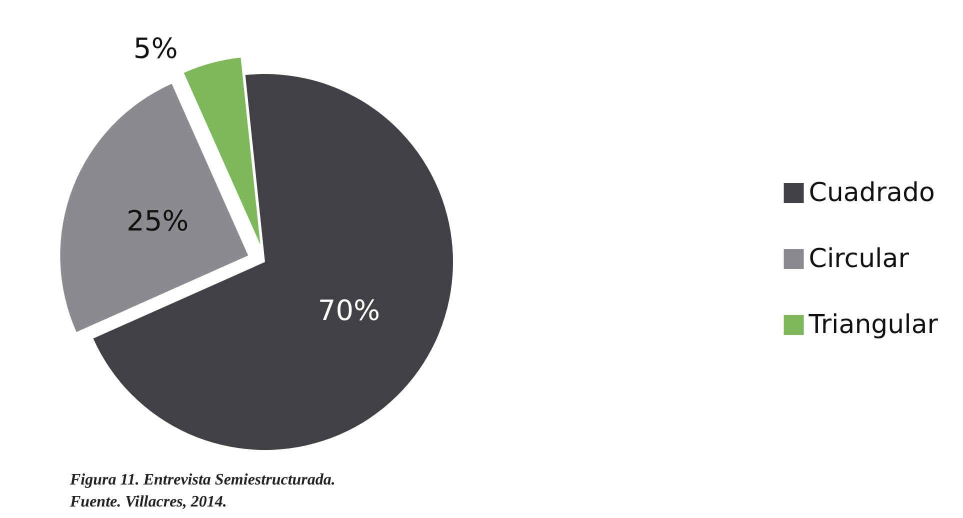 This screenshot has width=963, height=518. Describe the element at coordinates (859, 259) in the screenshot. I see `legend-label: Circular` at that location.